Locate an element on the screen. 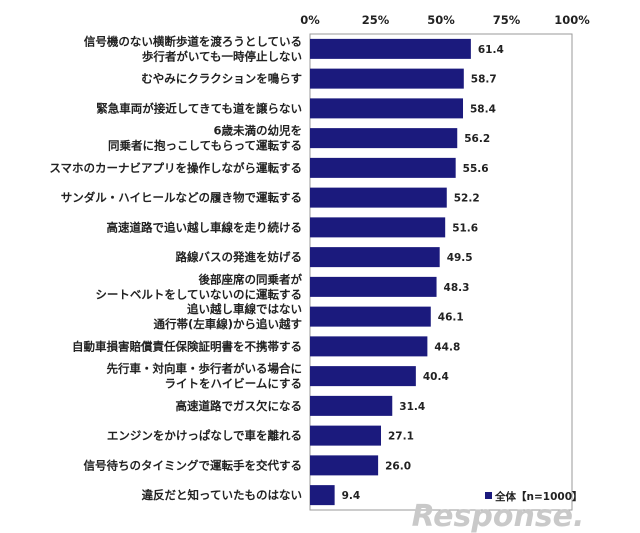 The height and width of the screenshot is (533, 640). value-label: 61.4 is located at coordinates (491, 50).